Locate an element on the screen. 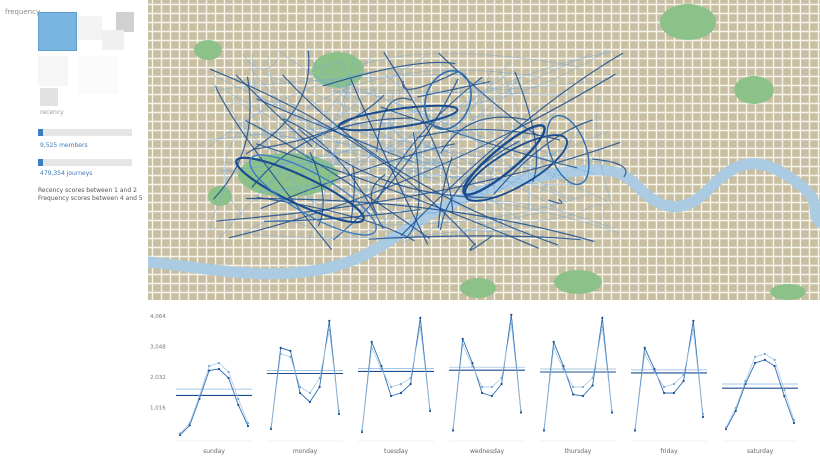 The height and width of the screenshot is (459, 820). y-tick-label: 2,032 is located at coordinates (158, 378).